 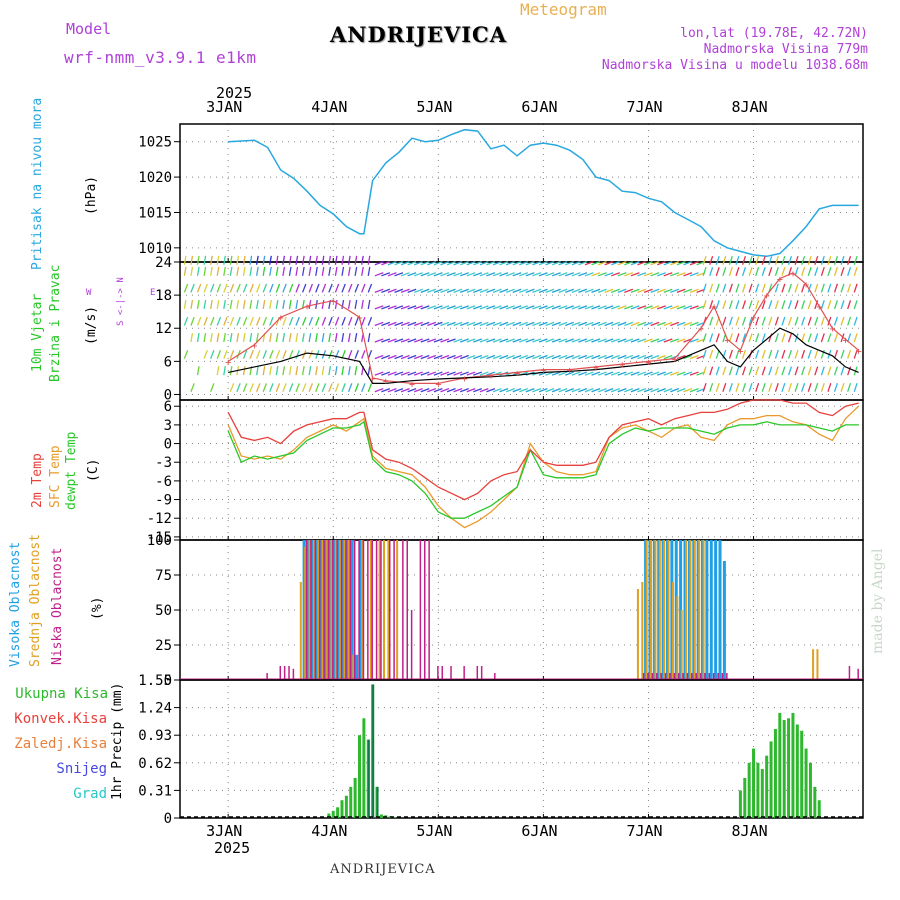 I want to click on wind-speed-line, so click(x=543, y=355).